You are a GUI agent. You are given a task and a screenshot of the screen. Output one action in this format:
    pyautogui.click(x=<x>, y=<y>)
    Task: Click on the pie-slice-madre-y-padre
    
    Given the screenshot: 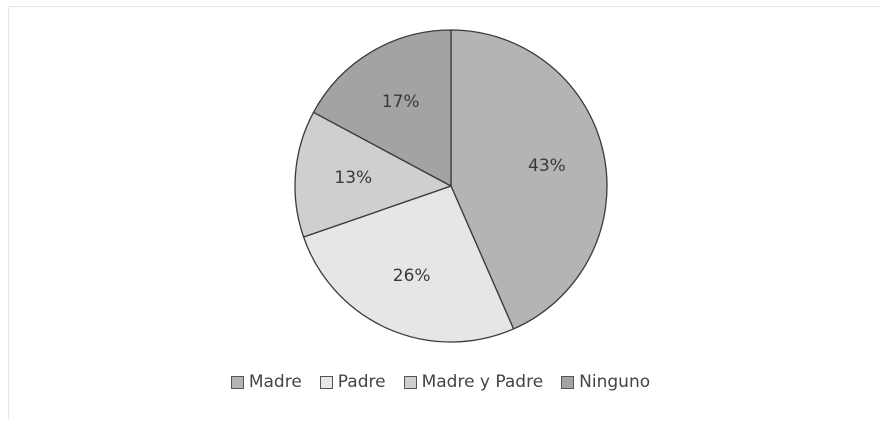 What is the action you would take?
    pyautogui.click(x=373, y=174)
    